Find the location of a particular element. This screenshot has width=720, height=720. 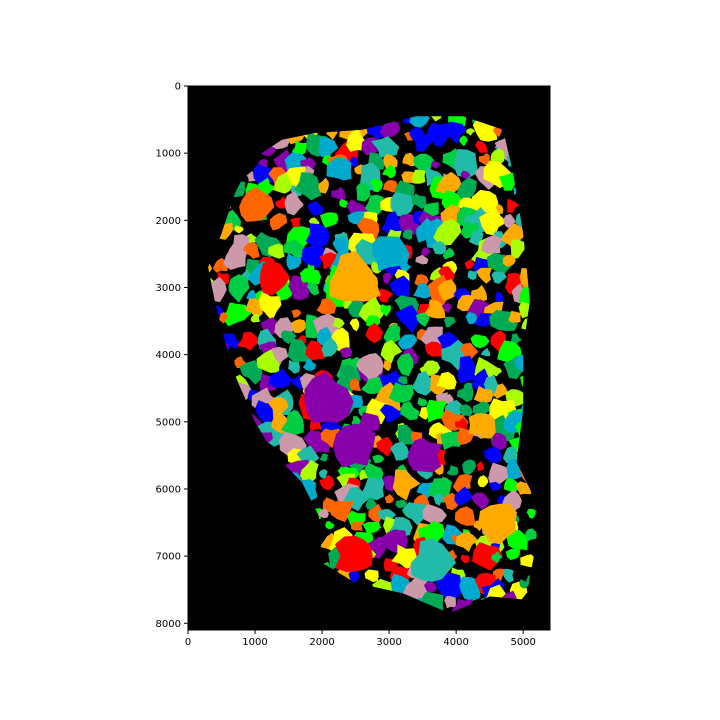

y-tick-label: 5000 is located at coordinates (168, 422).